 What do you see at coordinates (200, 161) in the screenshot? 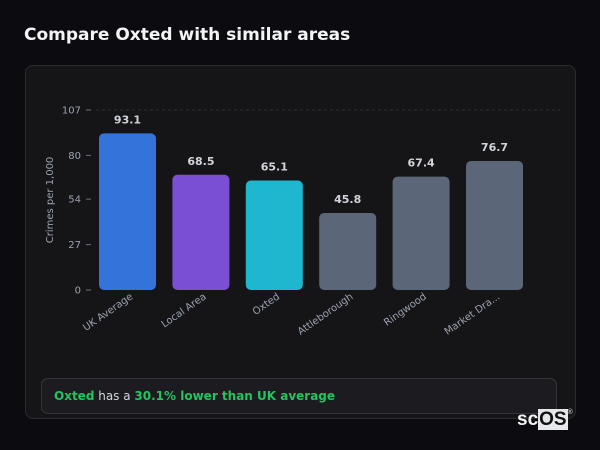
I see `bar-value-label: 68.5` at bounding box center [200, 161].